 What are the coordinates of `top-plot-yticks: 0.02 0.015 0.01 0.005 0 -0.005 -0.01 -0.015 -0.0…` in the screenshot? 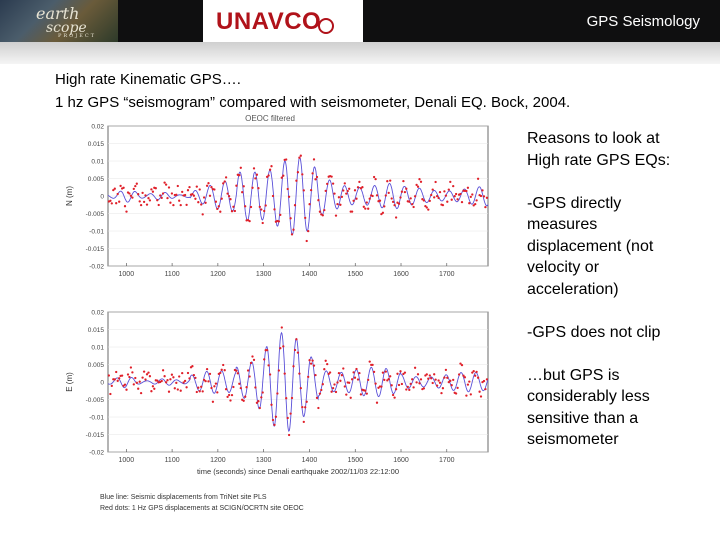 It's located at (95, 197).